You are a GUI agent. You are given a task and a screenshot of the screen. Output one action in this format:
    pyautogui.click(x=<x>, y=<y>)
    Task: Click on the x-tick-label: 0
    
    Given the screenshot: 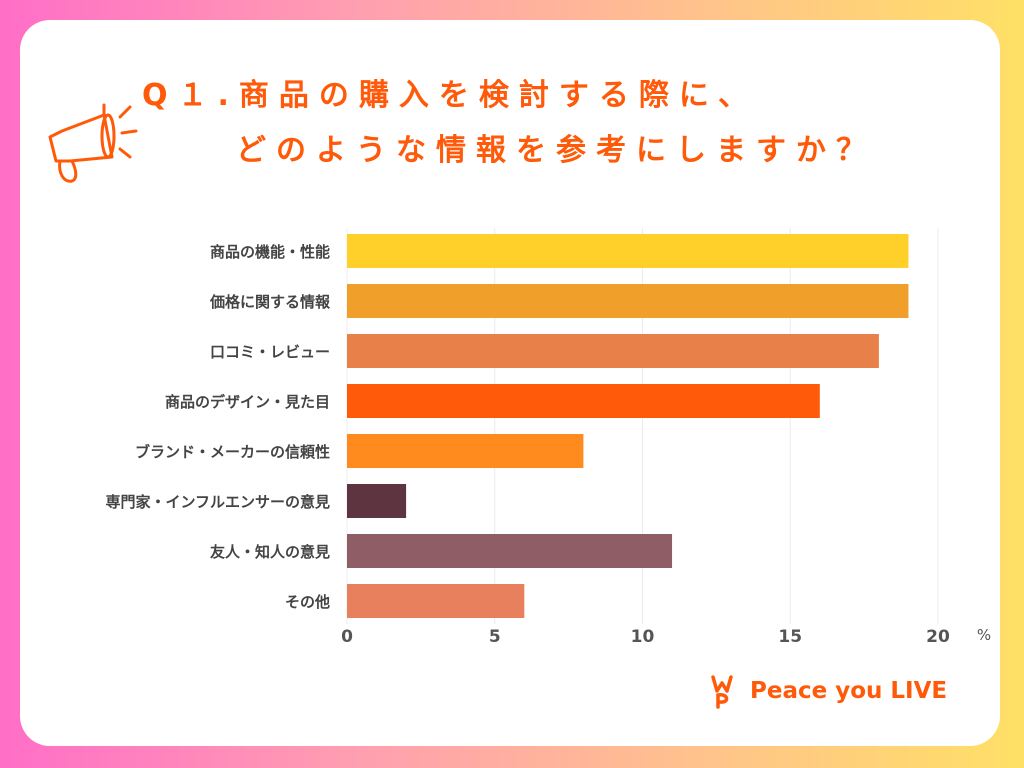 What is the action you would take?
    pyautogui.click(x=347, y=637)
    